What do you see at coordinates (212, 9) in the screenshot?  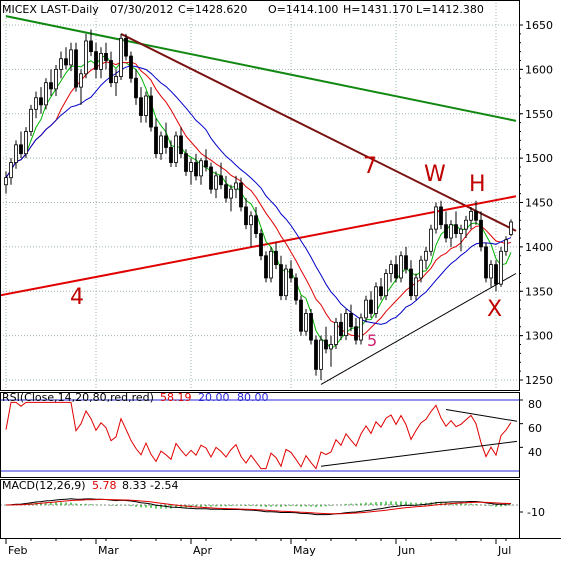 I see `header-close: C=1428.620` at bounding box center [212, 9].